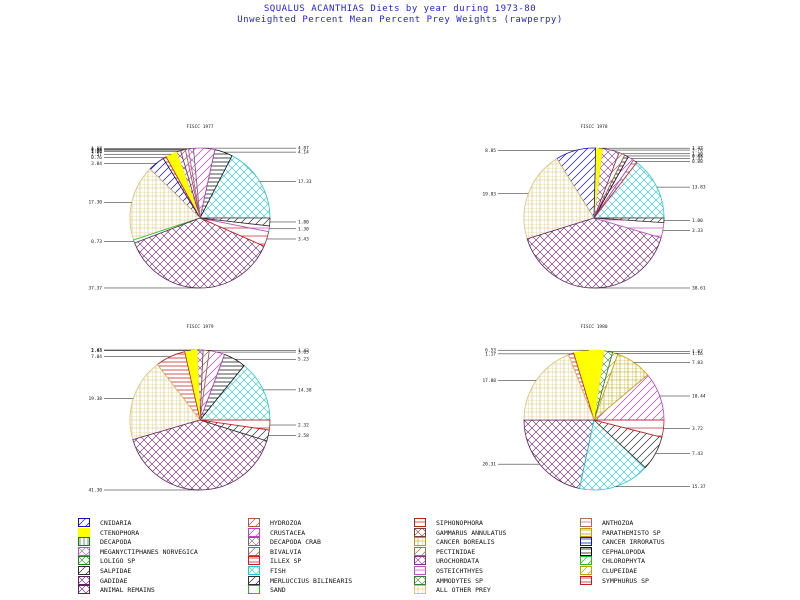 Image resolution: width=800 pixels, height=600 pixels. Describe the element at coordinates (471, 532) in the screenshot. I see `legend-label: GAMMARUS ANNULATUS` at that location.